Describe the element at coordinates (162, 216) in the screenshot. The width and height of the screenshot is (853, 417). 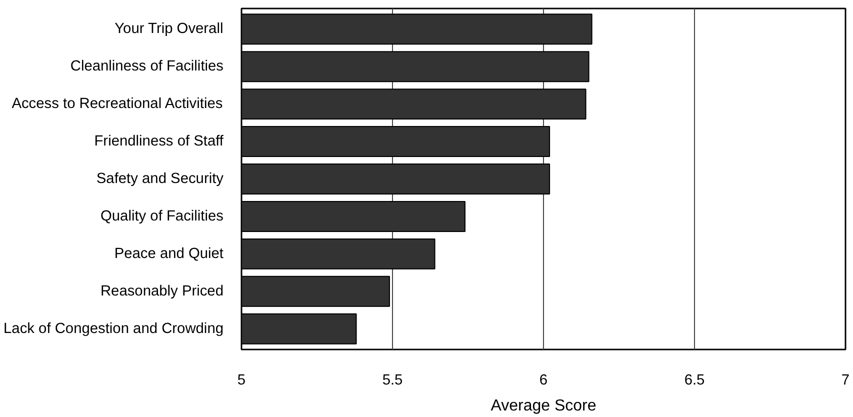
I see `y-tick-label: Quality of Facilities` at that location.